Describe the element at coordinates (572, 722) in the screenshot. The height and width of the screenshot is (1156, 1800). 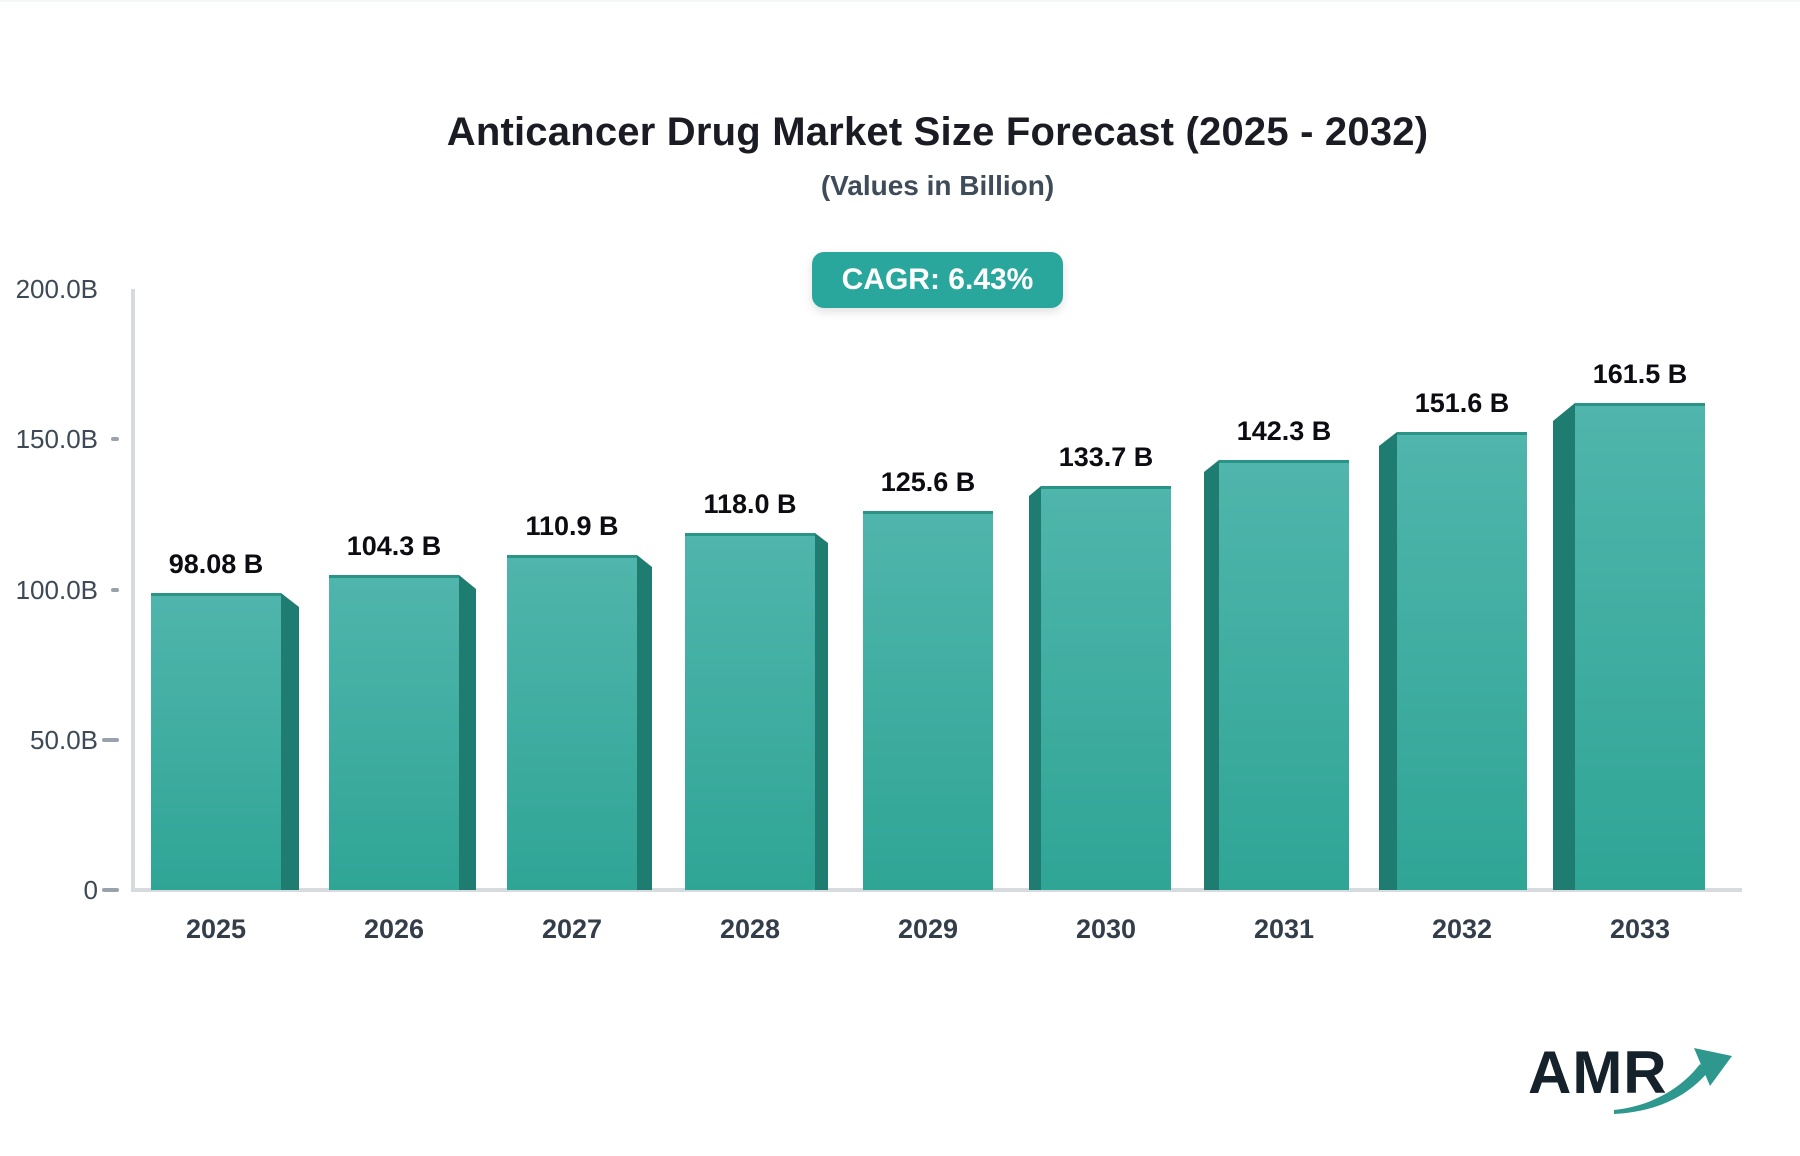
I see `bar-2027` at that location.